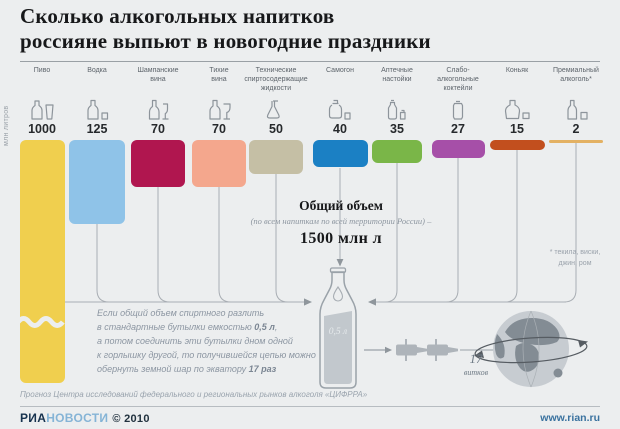  Describe the element at coordinates (310, 61) in the screenshot. I see `title-divider` at that location.